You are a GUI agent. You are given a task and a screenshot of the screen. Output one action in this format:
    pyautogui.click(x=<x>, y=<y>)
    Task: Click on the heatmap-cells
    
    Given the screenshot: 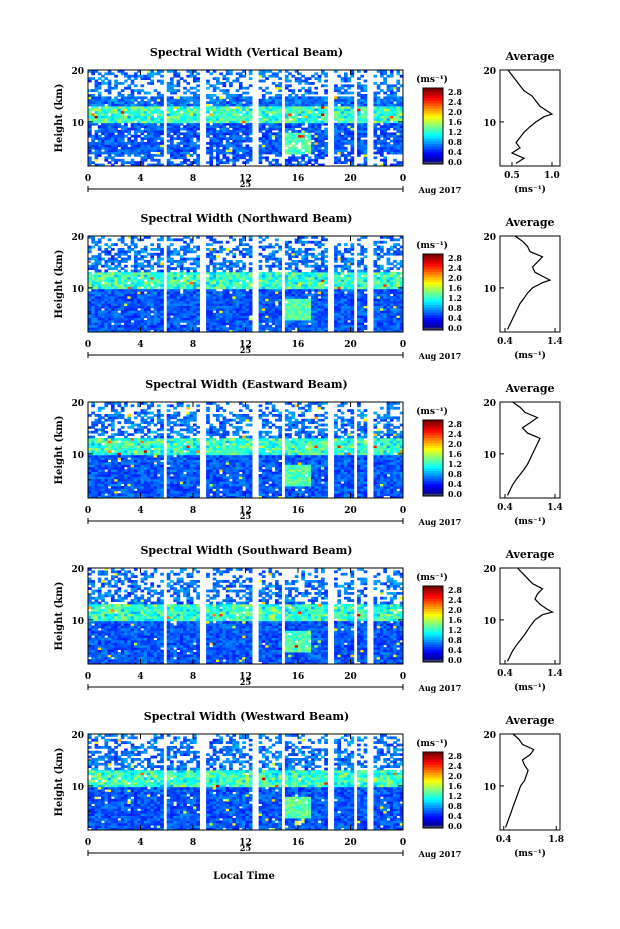 What is the action you would take?
    pyautogui.click(x=246, y=616)
    